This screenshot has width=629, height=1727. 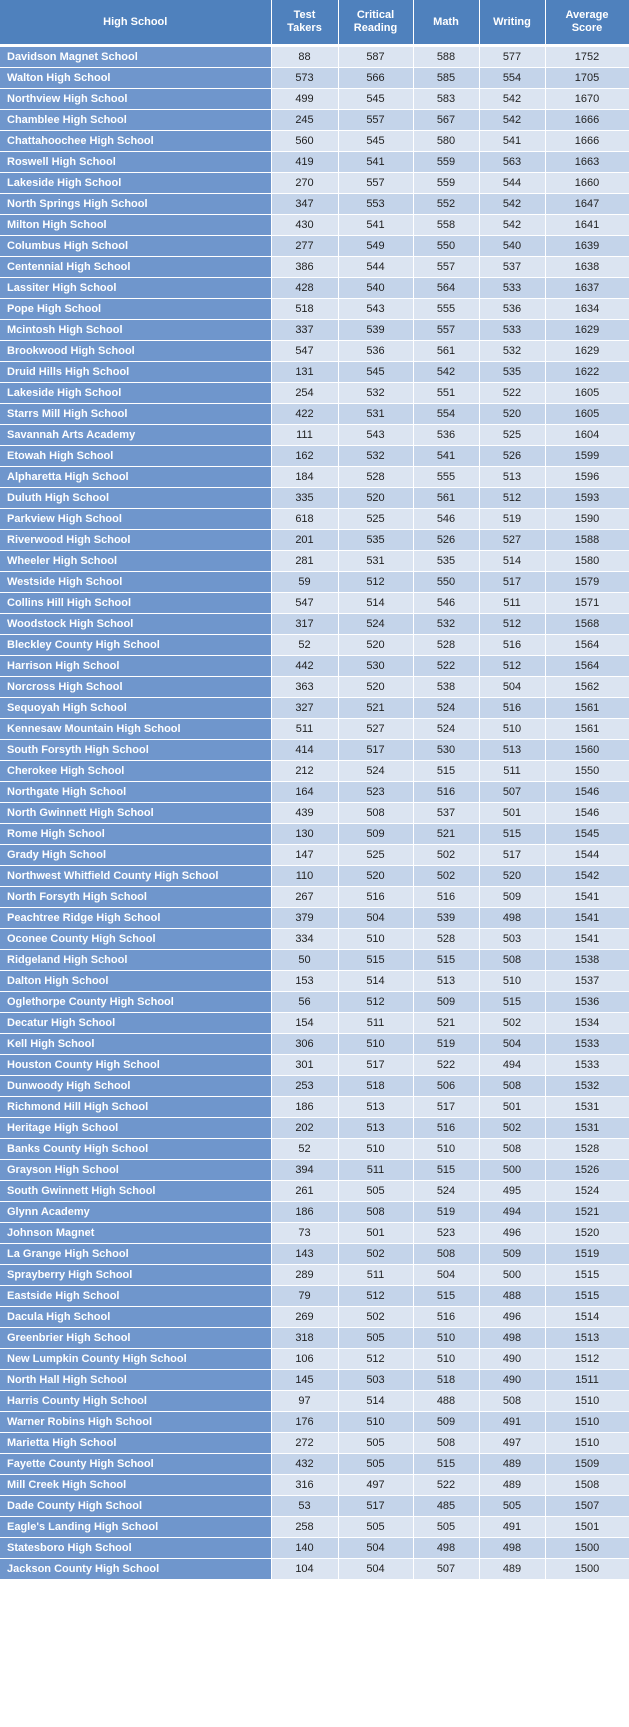 I want to click on test-takers-cell: 52, so click(x=305, y=1149).